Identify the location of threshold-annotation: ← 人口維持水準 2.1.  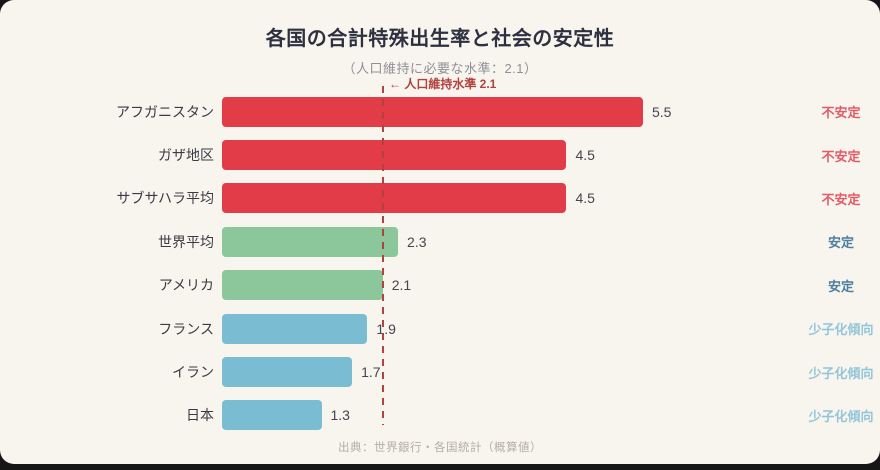
(443, 84).